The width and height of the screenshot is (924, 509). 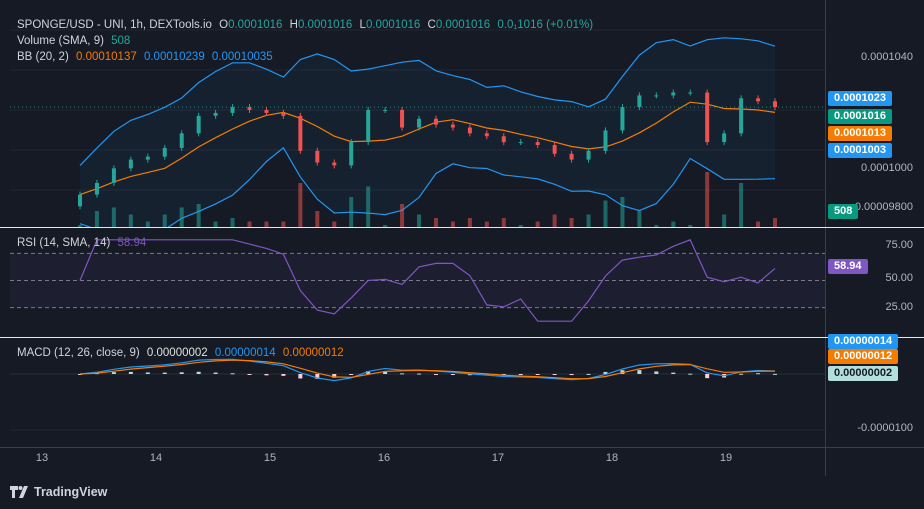 What do you see at coordinates (307, 41) in the screenshot?
I see `volume-row: Volume (SMA, 9) 508` at bounding box center [307, 41].